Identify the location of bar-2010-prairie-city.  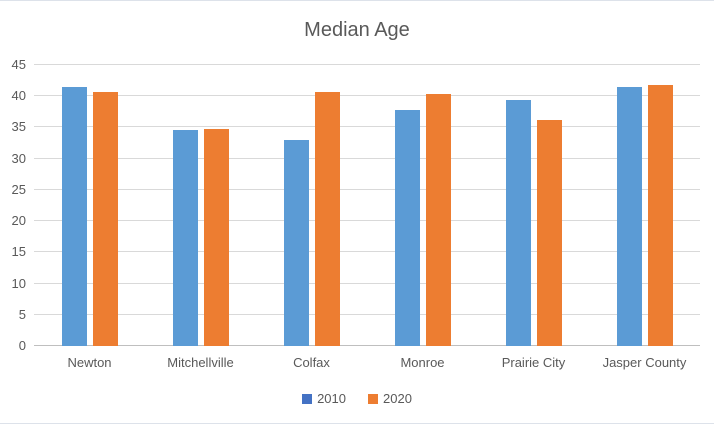
(518, 222).